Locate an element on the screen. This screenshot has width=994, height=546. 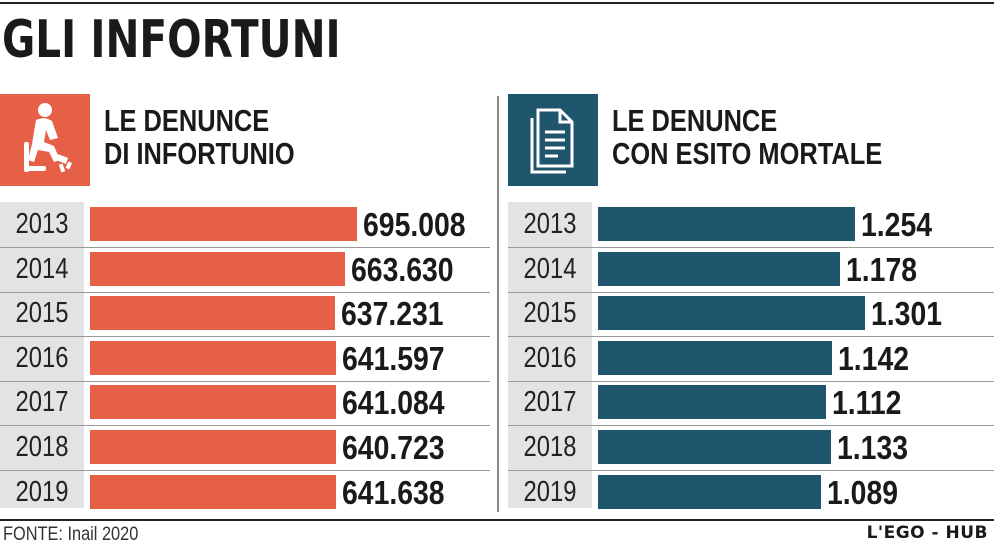
value-label: 695.008 is located at coordinates (414, 224).